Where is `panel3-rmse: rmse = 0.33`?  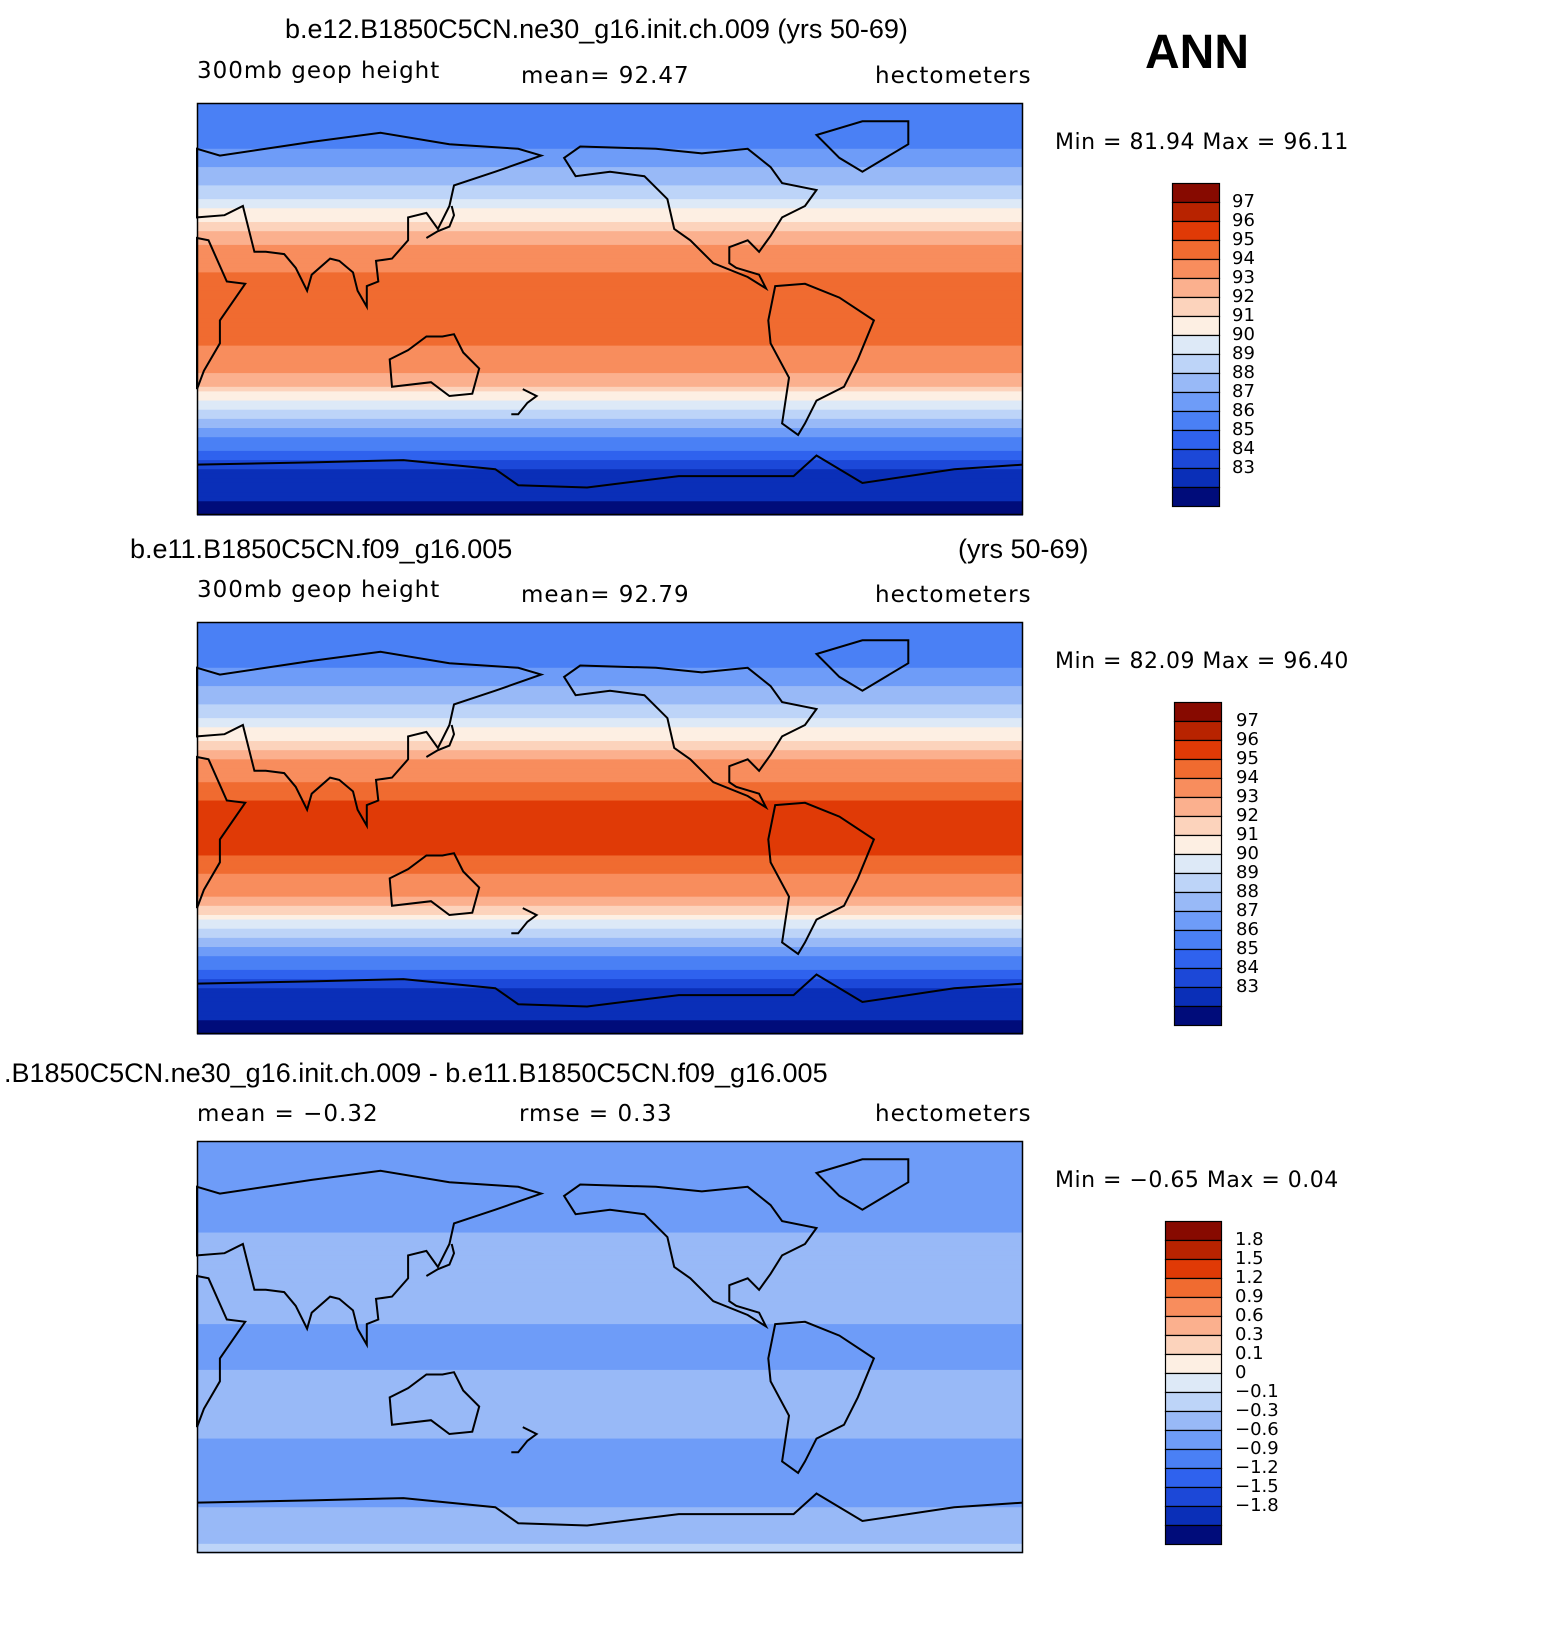 panel3-rmse: rmse = 0.33 is located at coordinates (596, 1114).